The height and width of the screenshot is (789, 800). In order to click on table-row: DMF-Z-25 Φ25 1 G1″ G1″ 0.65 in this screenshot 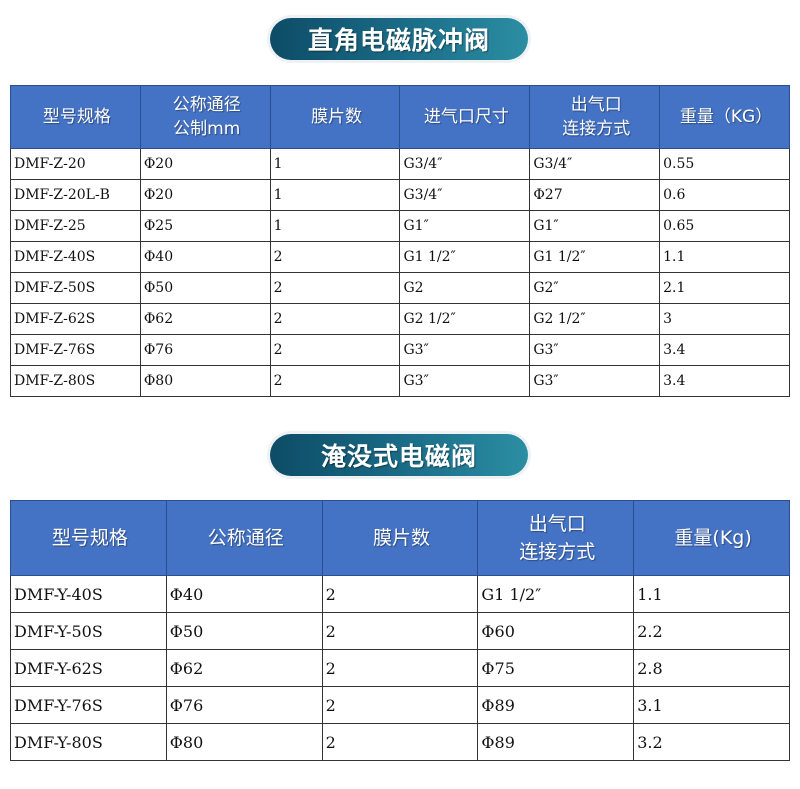, I will do `click(400, 226)`.